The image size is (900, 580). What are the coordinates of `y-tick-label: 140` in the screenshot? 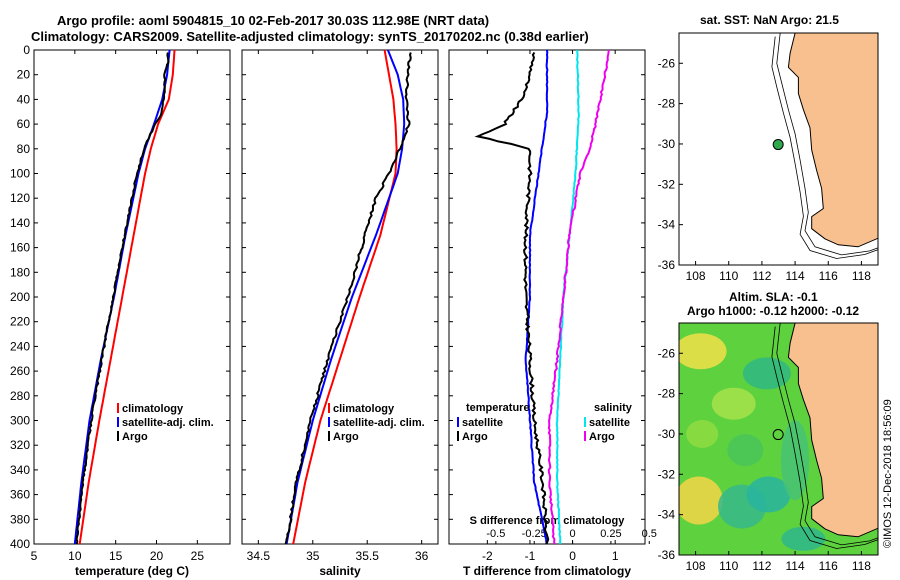 It's located at (20, 223).